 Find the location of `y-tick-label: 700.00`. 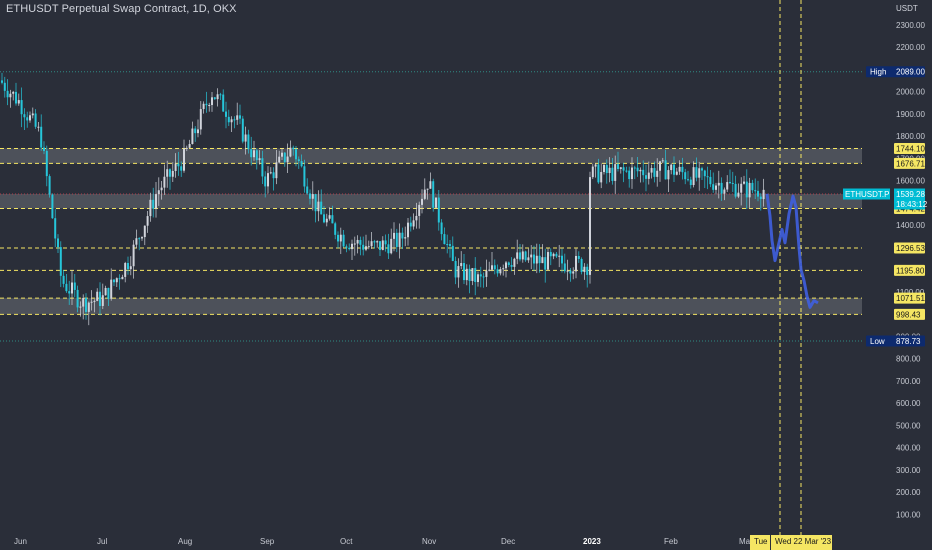

y-tick-label: 700.00 is located at coordinates (908, 381).